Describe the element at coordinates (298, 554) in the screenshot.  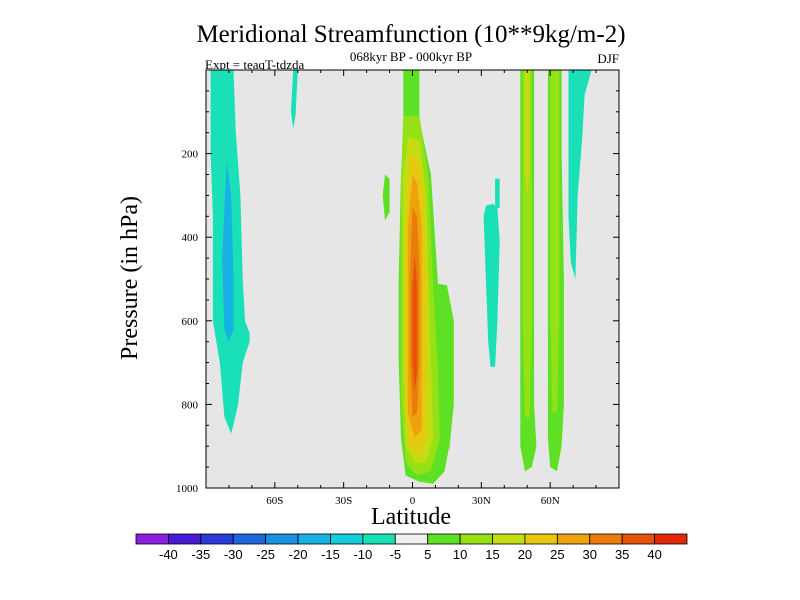
I see `colorbar-level-label: -20` at that location.